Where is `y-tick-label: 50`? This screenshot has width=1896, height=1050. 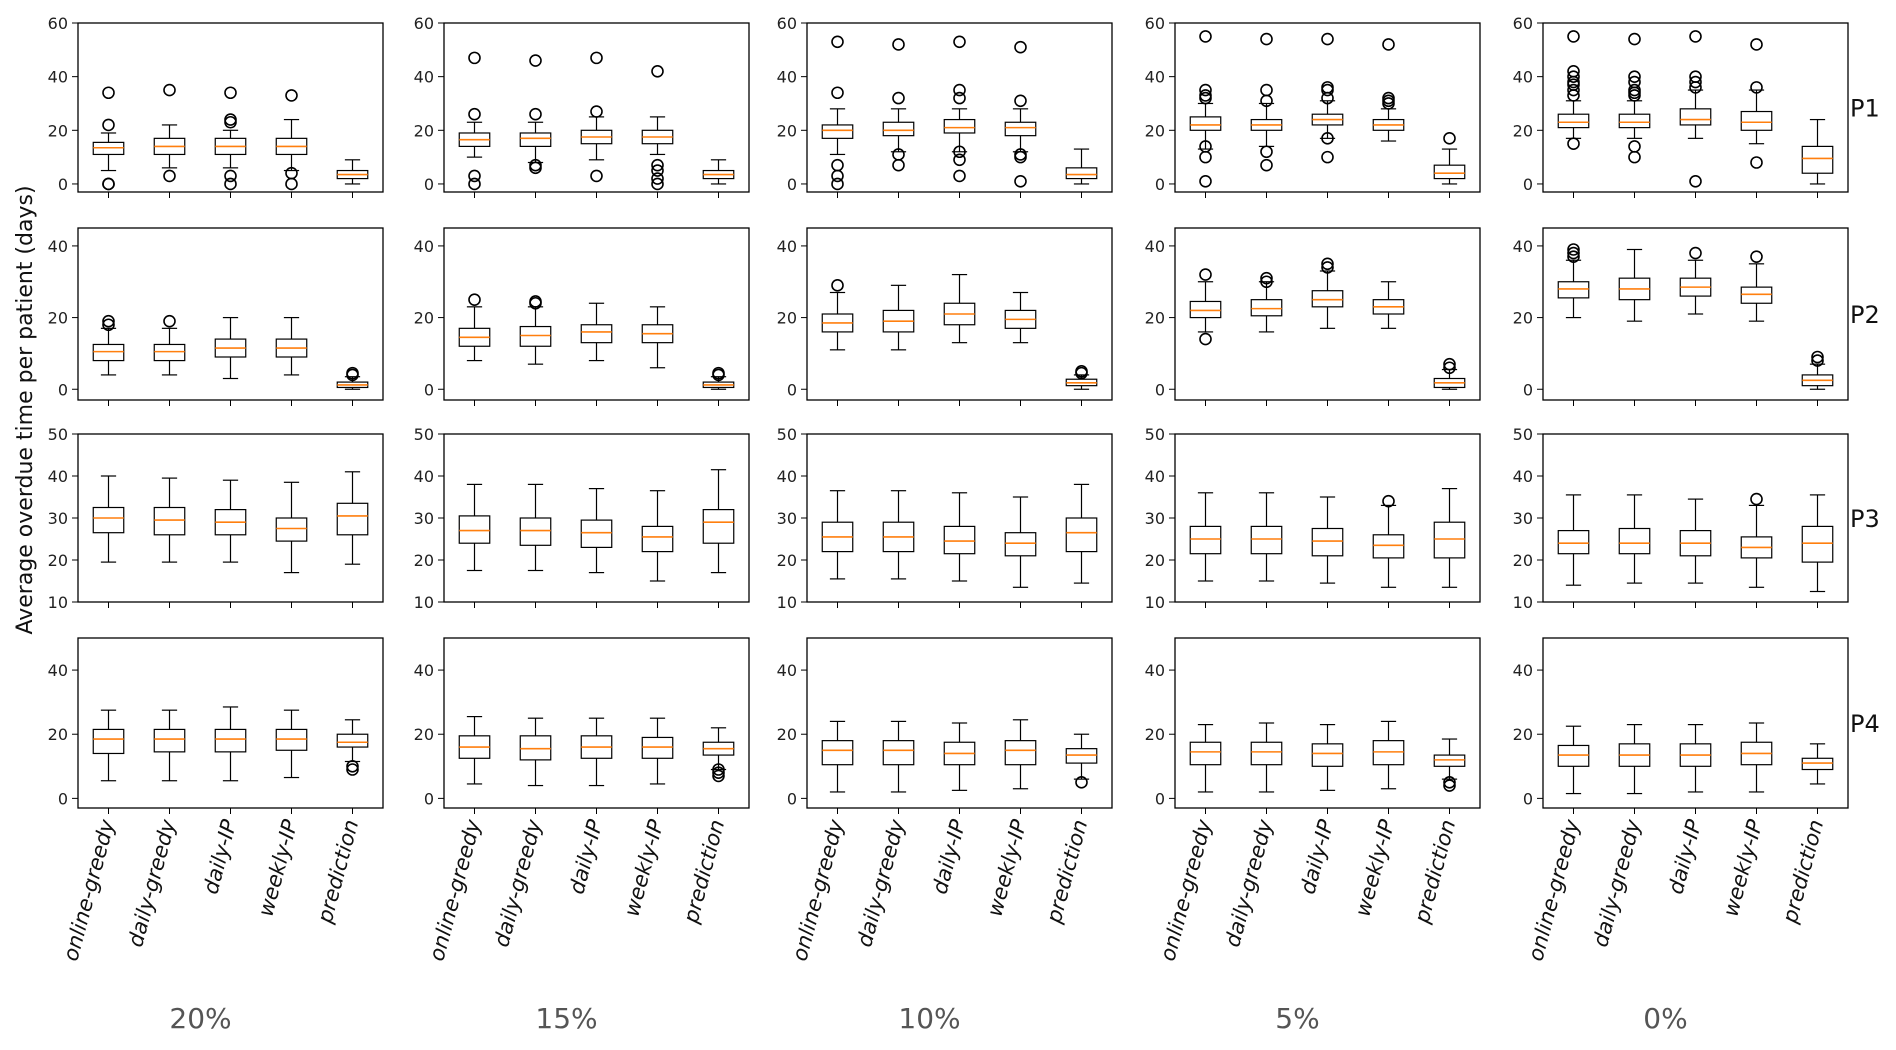 y-tick-label: 50 is located at coordinates (1523, 434).